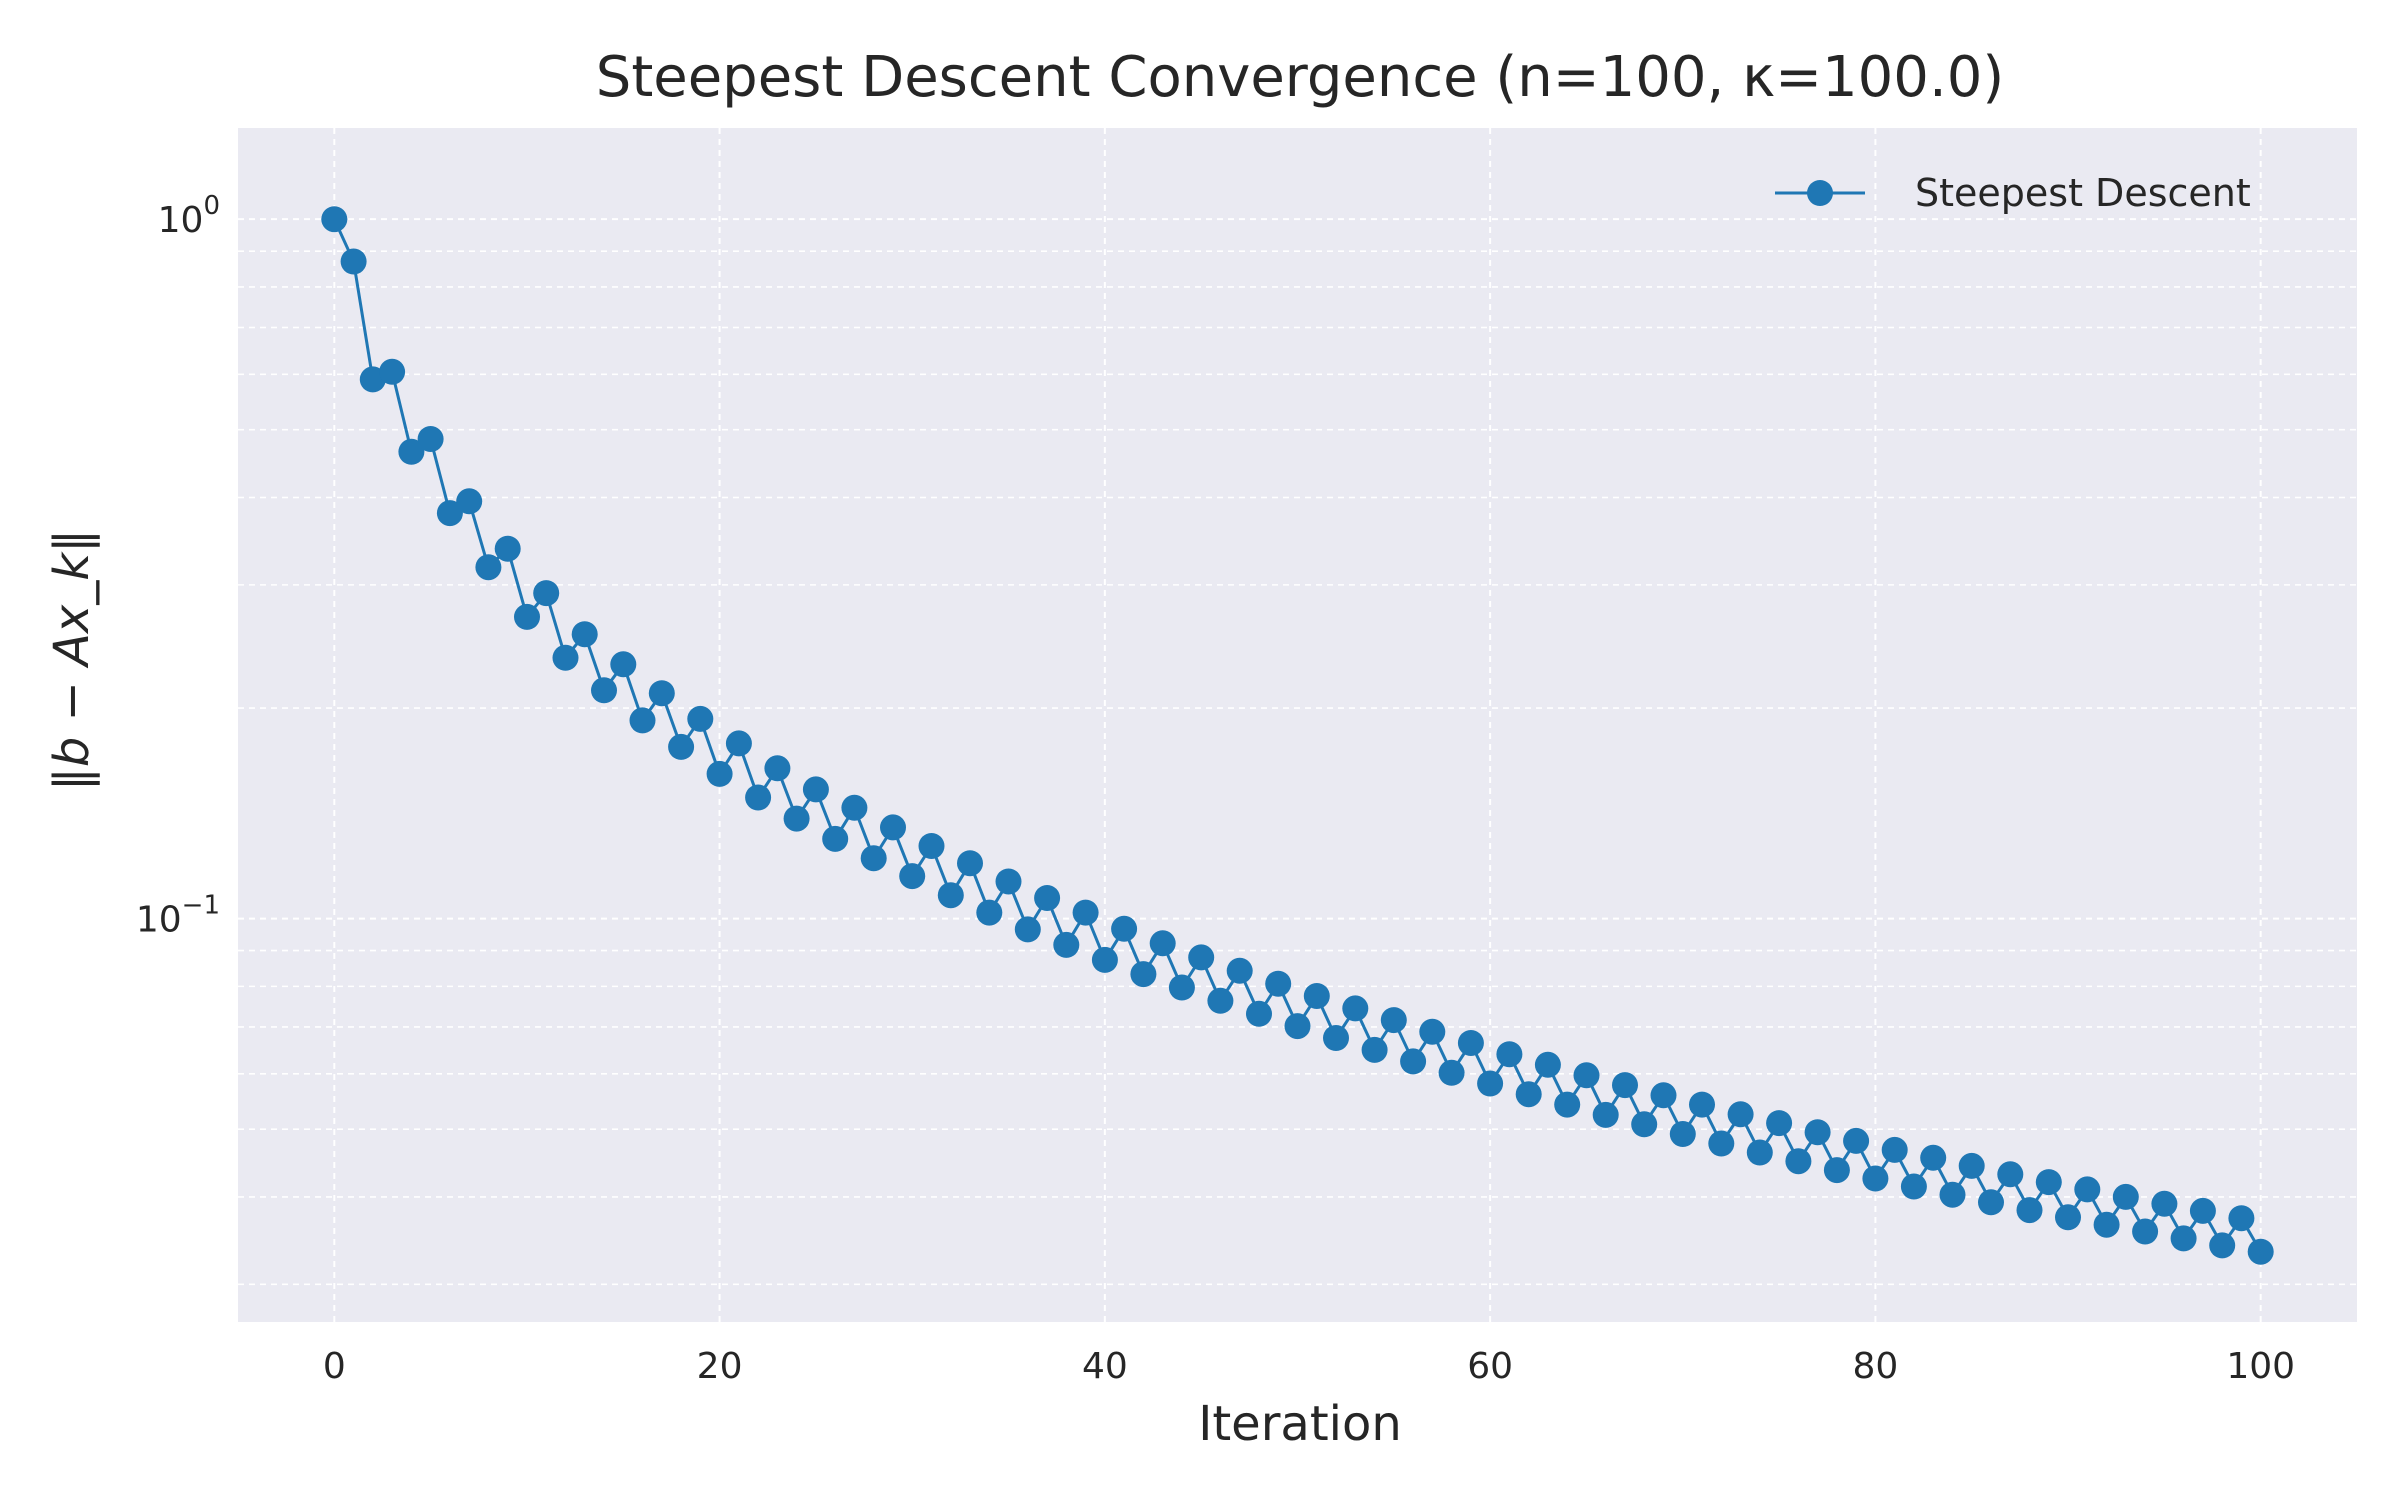 Image resolution: width=2400 pixels, height=1504 pixels. Describe the element at coordinates (1820, 193) in the screenshot. I see `legend-marker-swatch` at that location.